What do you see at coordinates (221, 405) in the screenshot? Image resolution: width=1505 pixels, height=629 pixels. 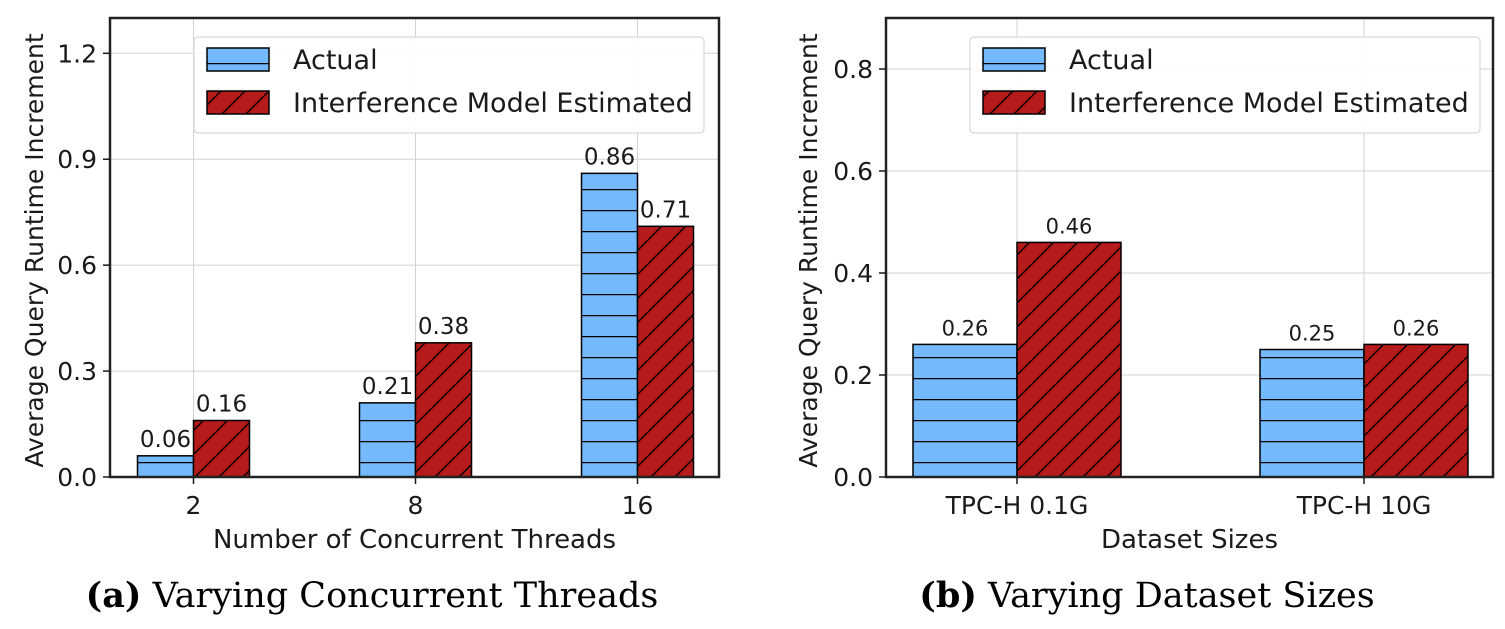 I see `bar-value-label: 0.16` at bounding box center [221, 405].